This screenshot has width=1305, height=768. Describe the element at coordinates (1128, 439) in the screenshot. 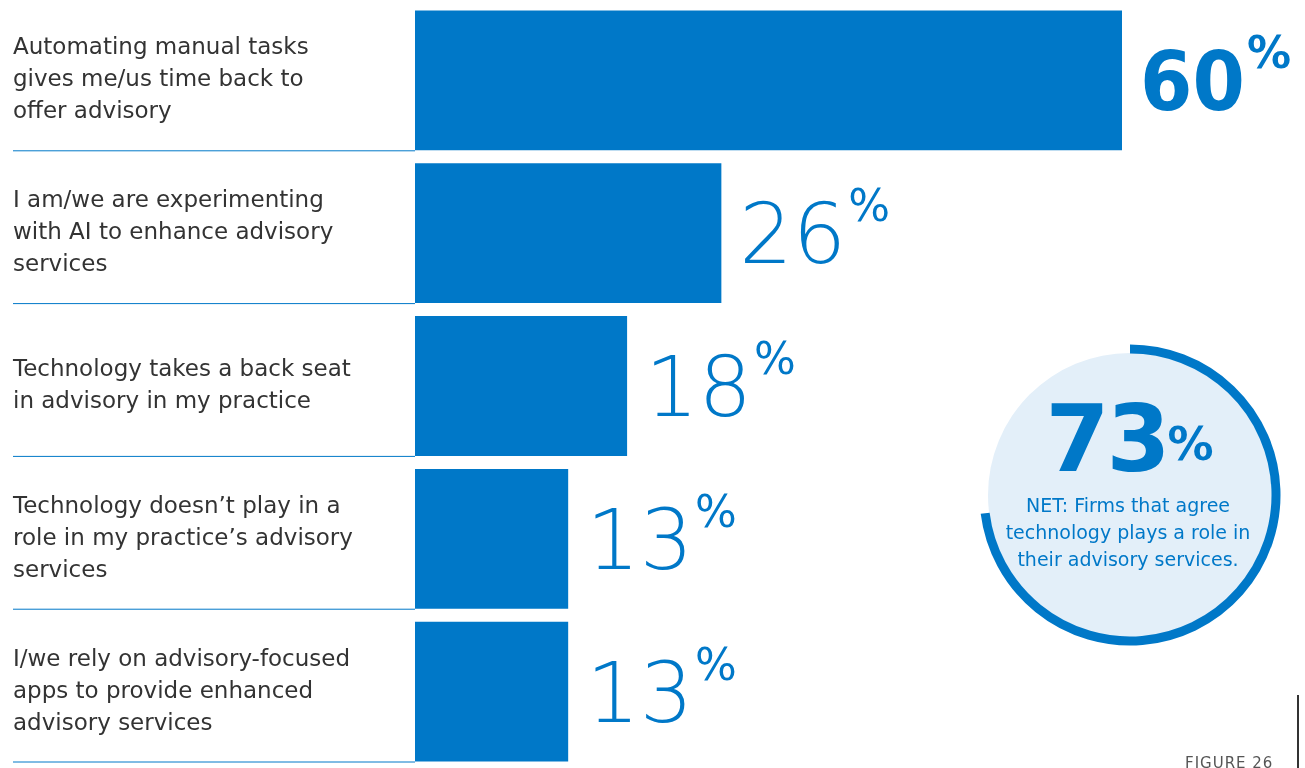

I see `annotation: 73$^{%}$` at that location.